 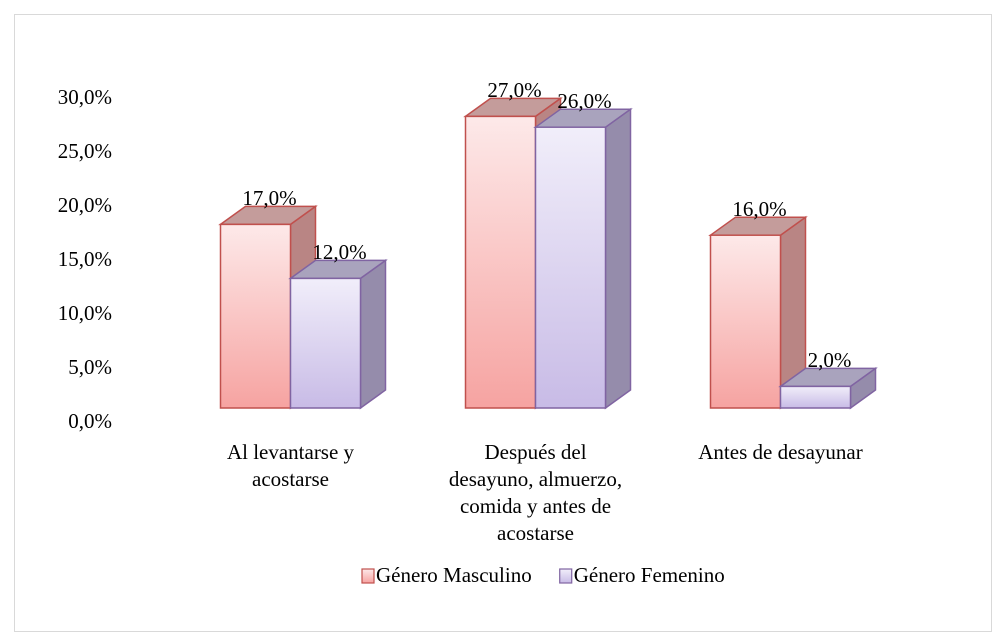 I want to click on data-label: 12,0%, so click(x=339, y=252).